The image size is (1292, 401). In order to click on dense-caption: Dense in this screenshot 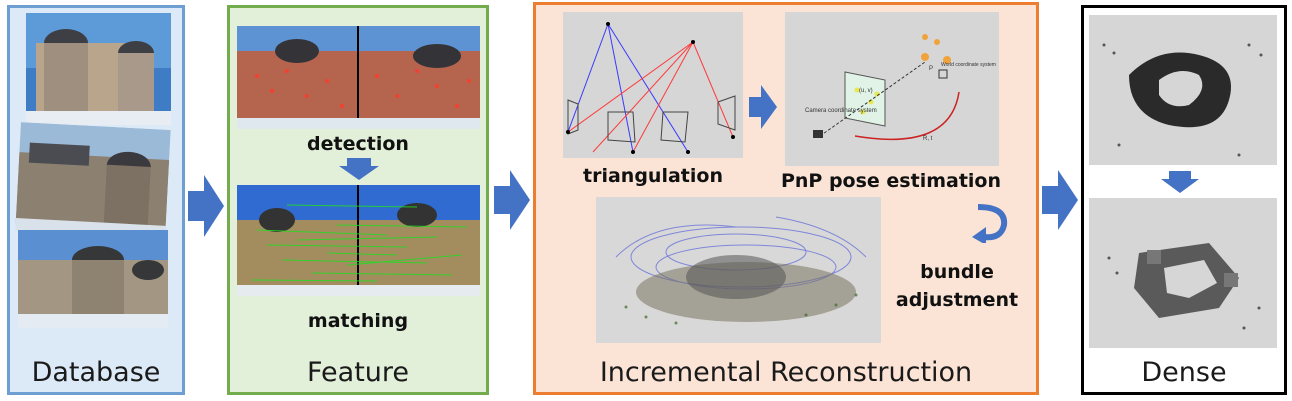, I will do `click(1184, 372)`.